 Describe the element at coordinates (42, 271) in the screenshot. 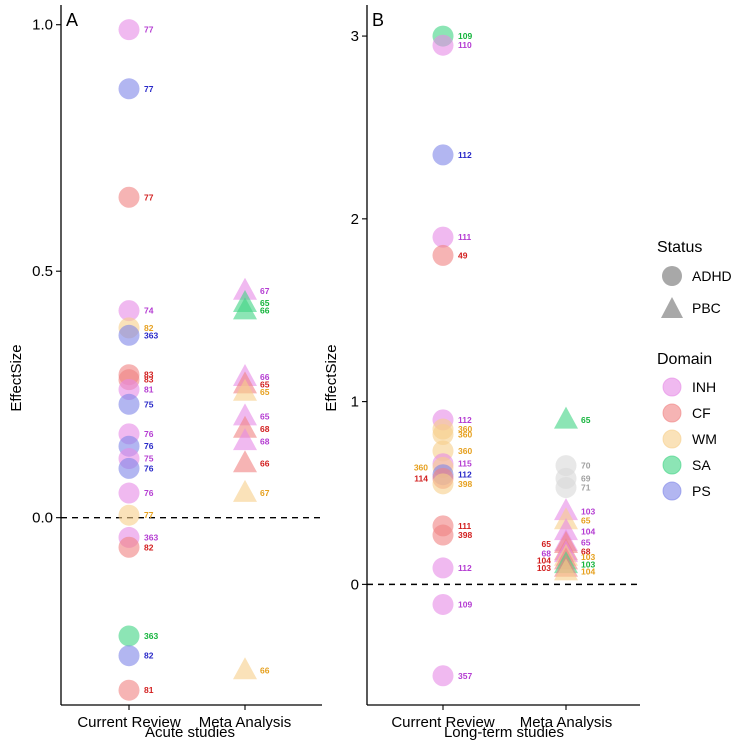

I see `y-tick-label: 0.5` at that location.